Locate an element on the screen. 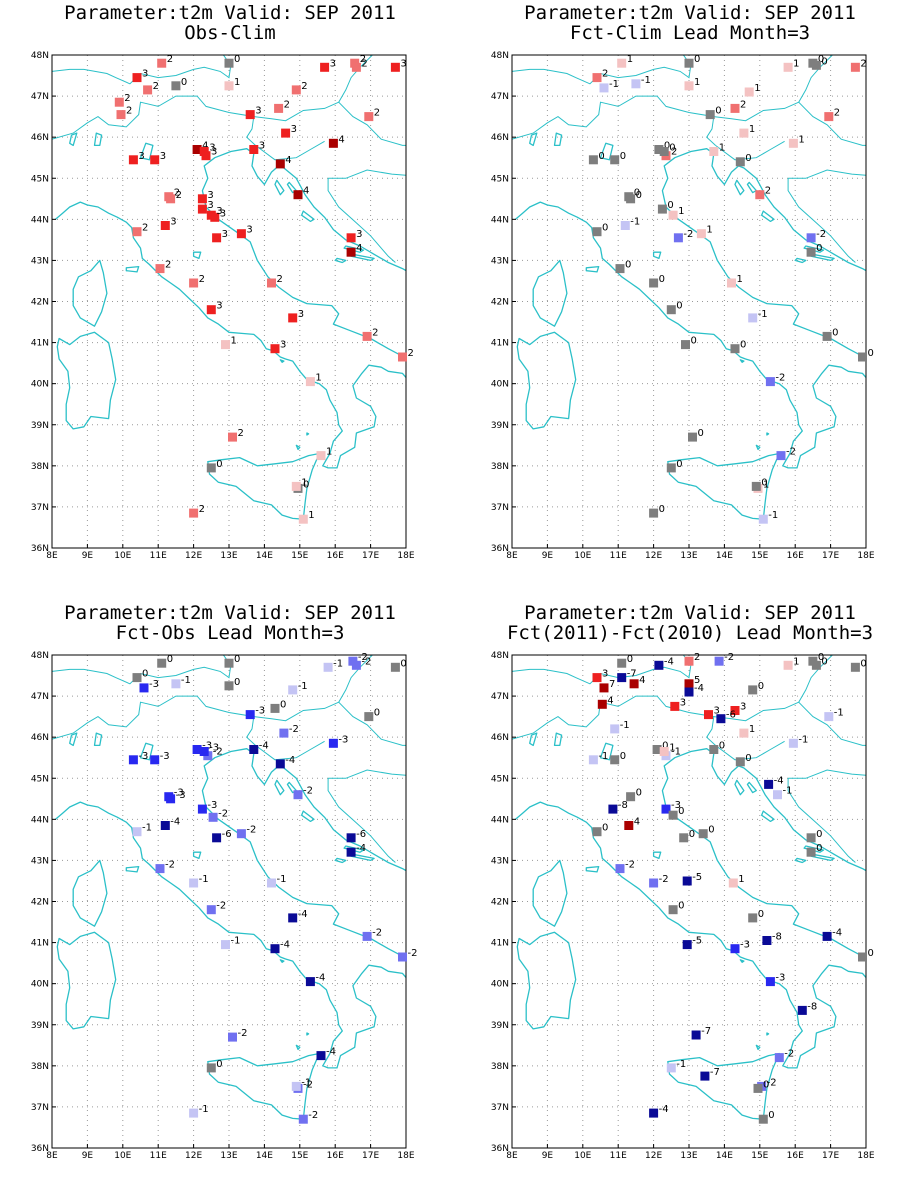  y-tick-label: 38N is located at coordinates (500, 467).